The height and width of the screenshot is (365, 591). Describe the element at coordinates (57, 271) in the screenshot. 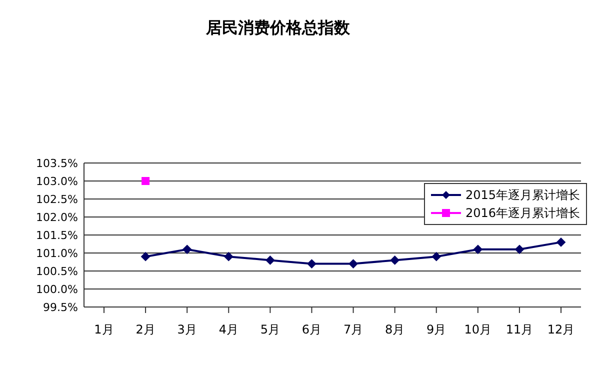

I see `y-tick-label: 100.5%` at that location.